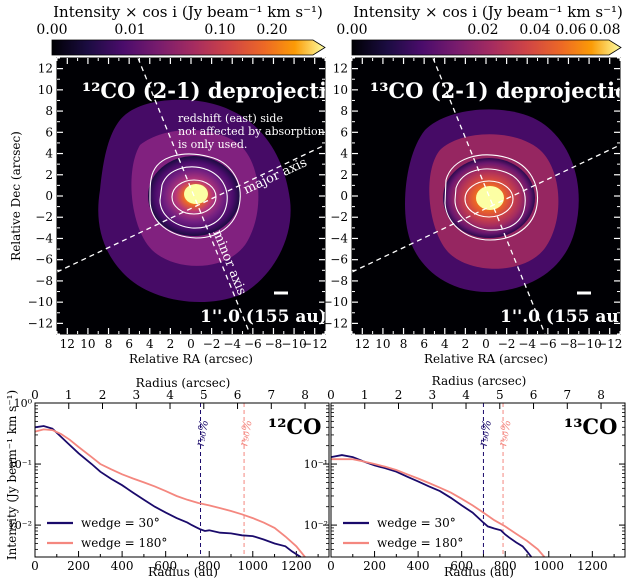 The height and width of the screenshot is (580, 629). I want to click on profile-13co-top-xtick-label: 3, so click(432, 395).